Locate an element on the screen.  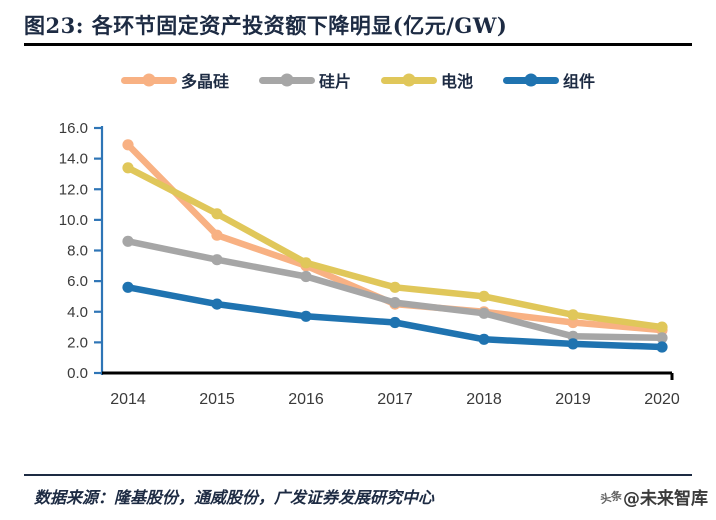
legend-label-wafer: 硅片 is located at coordinates (334, 81).